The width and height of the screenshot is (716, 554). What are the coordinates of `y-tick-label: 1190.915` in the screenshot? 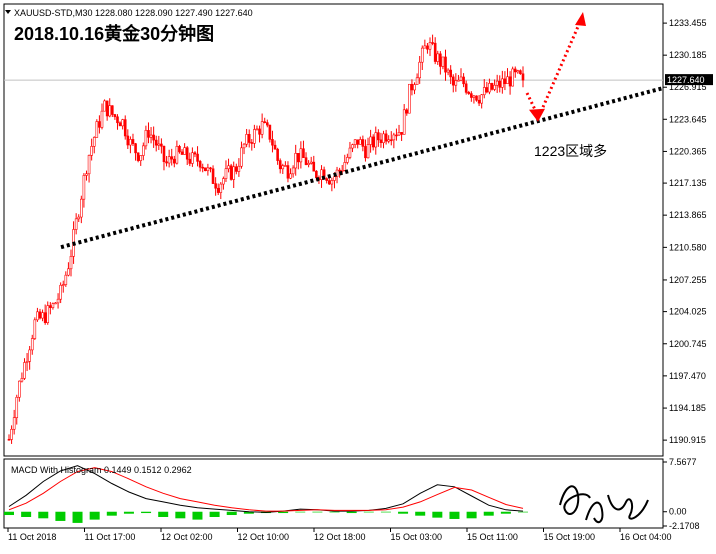 It's located at (687, 440).